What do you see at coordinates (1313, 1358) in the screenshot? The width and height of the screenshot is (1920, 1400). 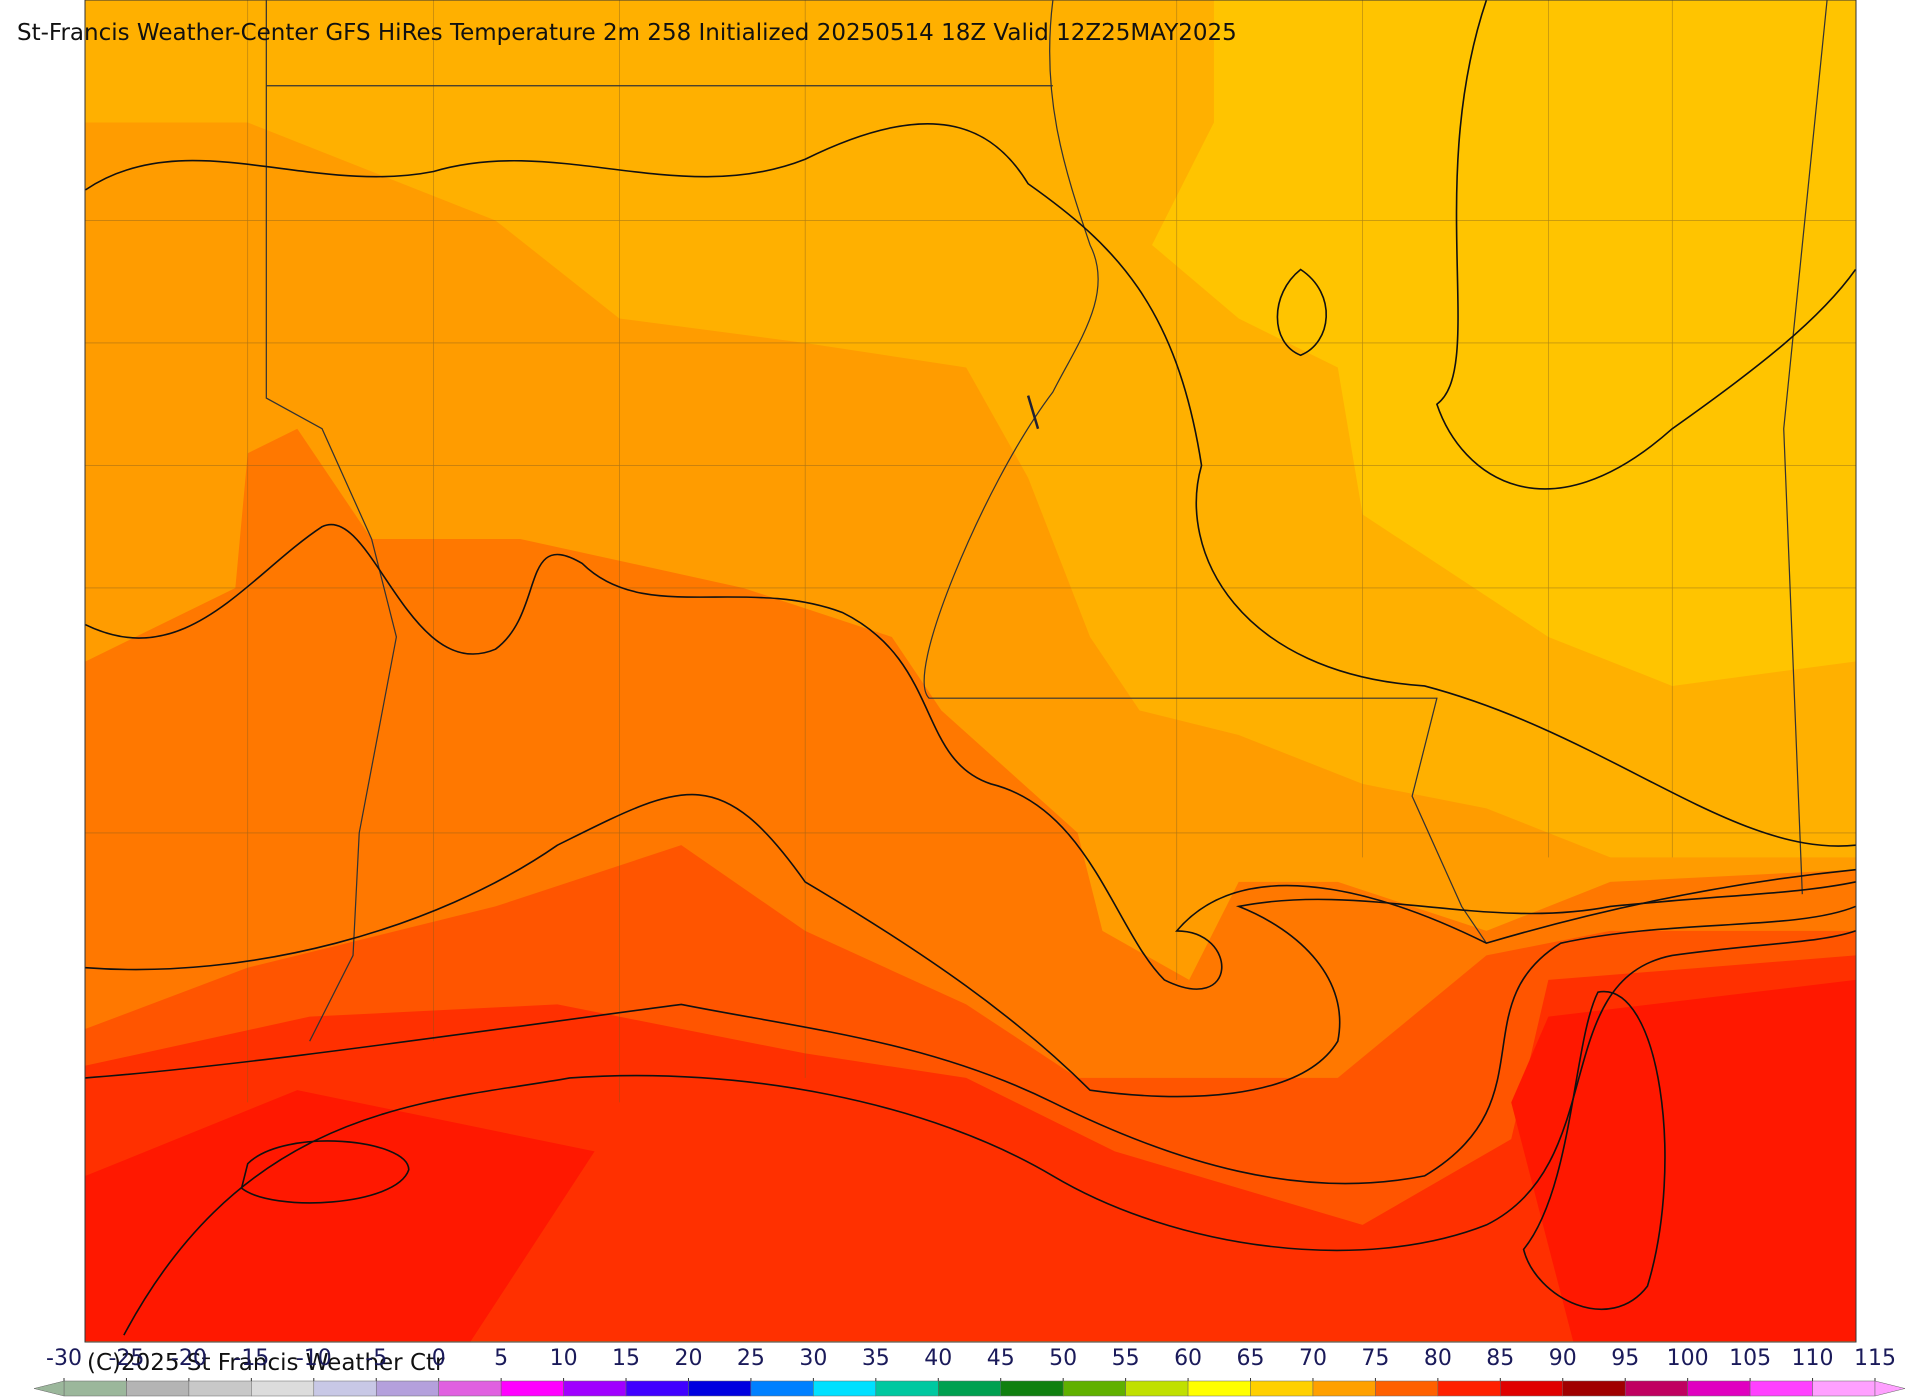 I see `colorbar-tick-label: 70` at bounding box center [1313, 1358].